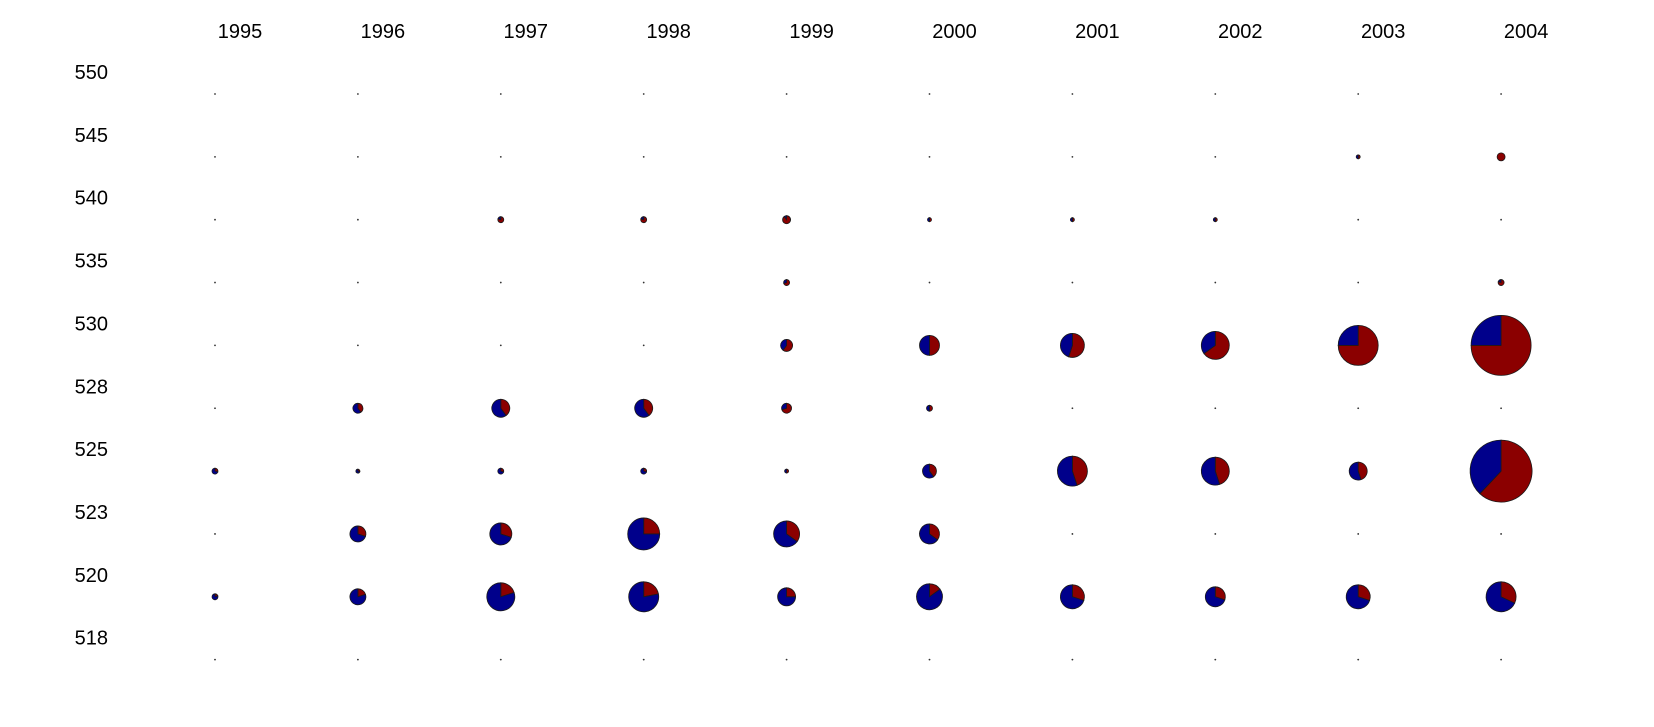 The width and height of the screenshot is (1654, 727). What do you see at coordinates (1240, 32) in the screenshot?
I see `x-tick-label: 2002` at bounding box center [1240, 32].